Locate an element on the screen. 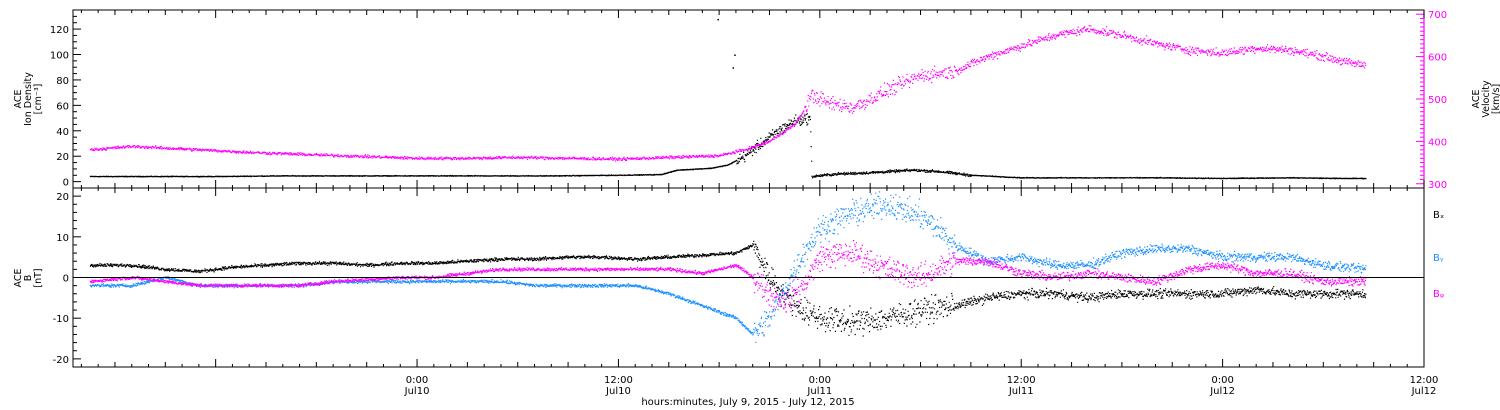 The image size is (1500, 410). b-legend-label: Bᵩ is located at coordinates (1438, 294).